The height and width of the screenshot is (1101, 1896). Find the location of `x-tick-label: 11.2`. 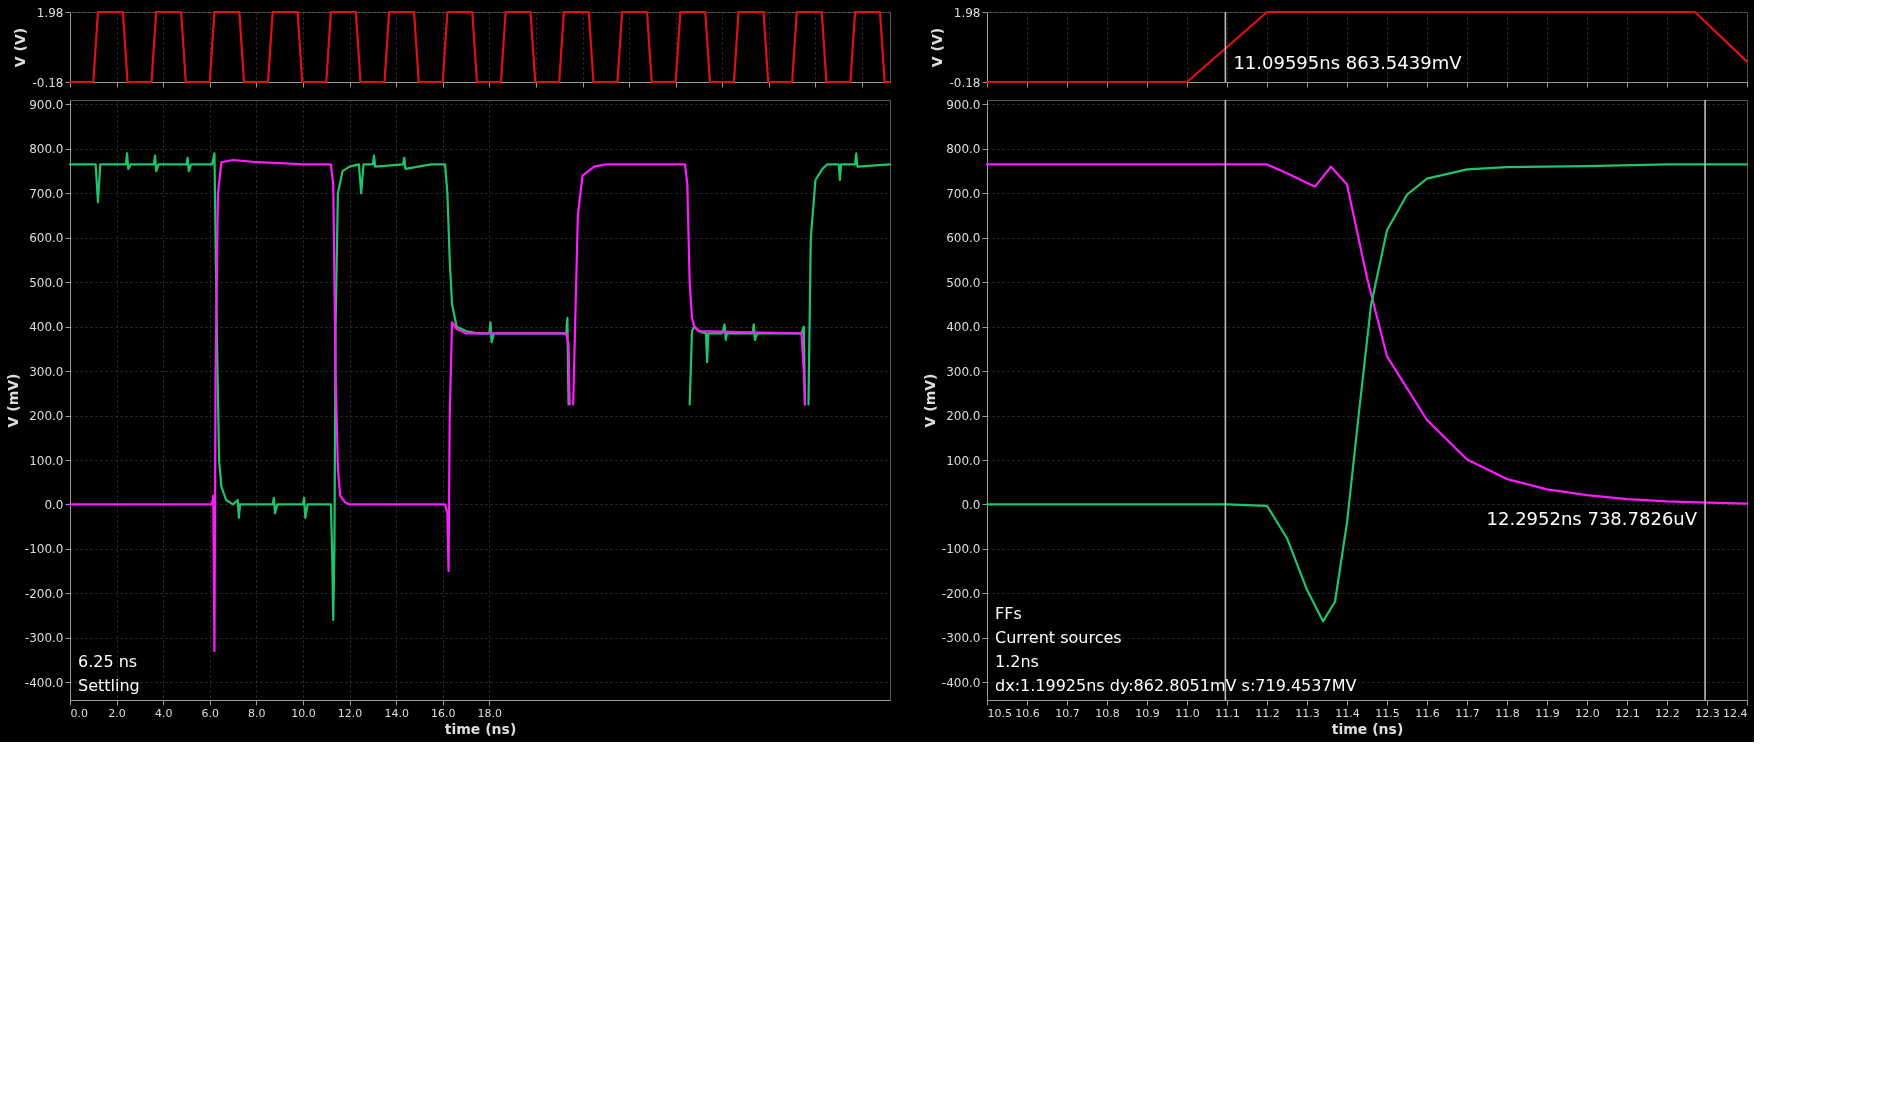

x-tick-label: 11.2 is located at coordinates (1267, 713).